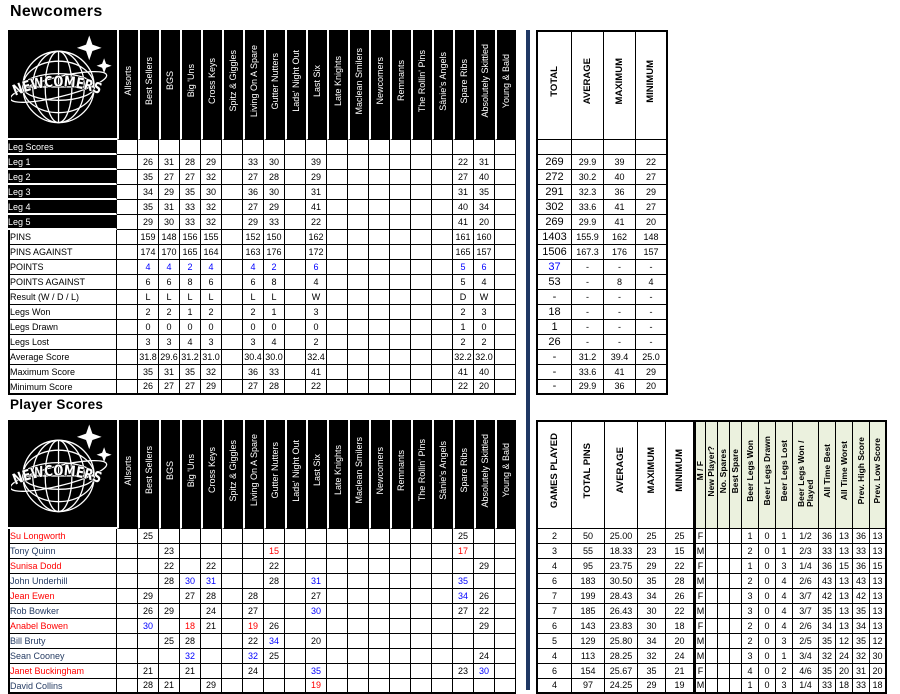  What do you see at coordinates (484, 596) in the screenshot?
I see `score-cell: 26` at bounding box center [484, 596].